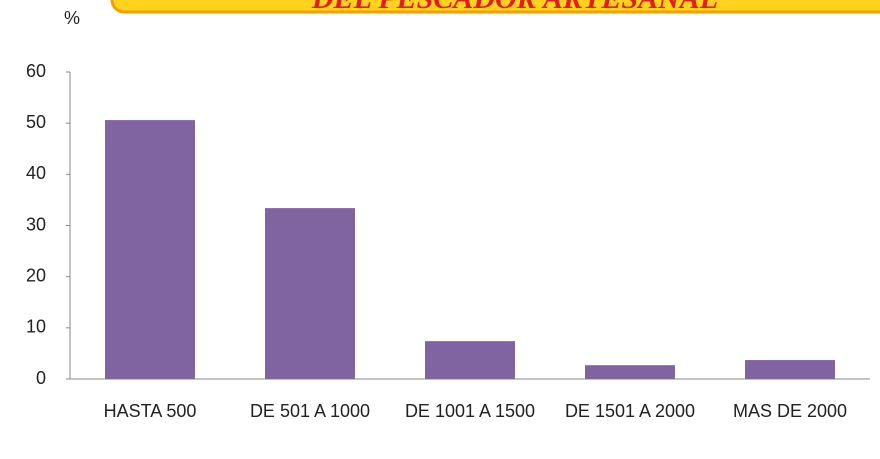 The height and width of the screenshot is (459, 880). What do you see at coordinates (72, 18) in the screenshot?
I see `y-axis-label: %` at bounding box center [72, 18].